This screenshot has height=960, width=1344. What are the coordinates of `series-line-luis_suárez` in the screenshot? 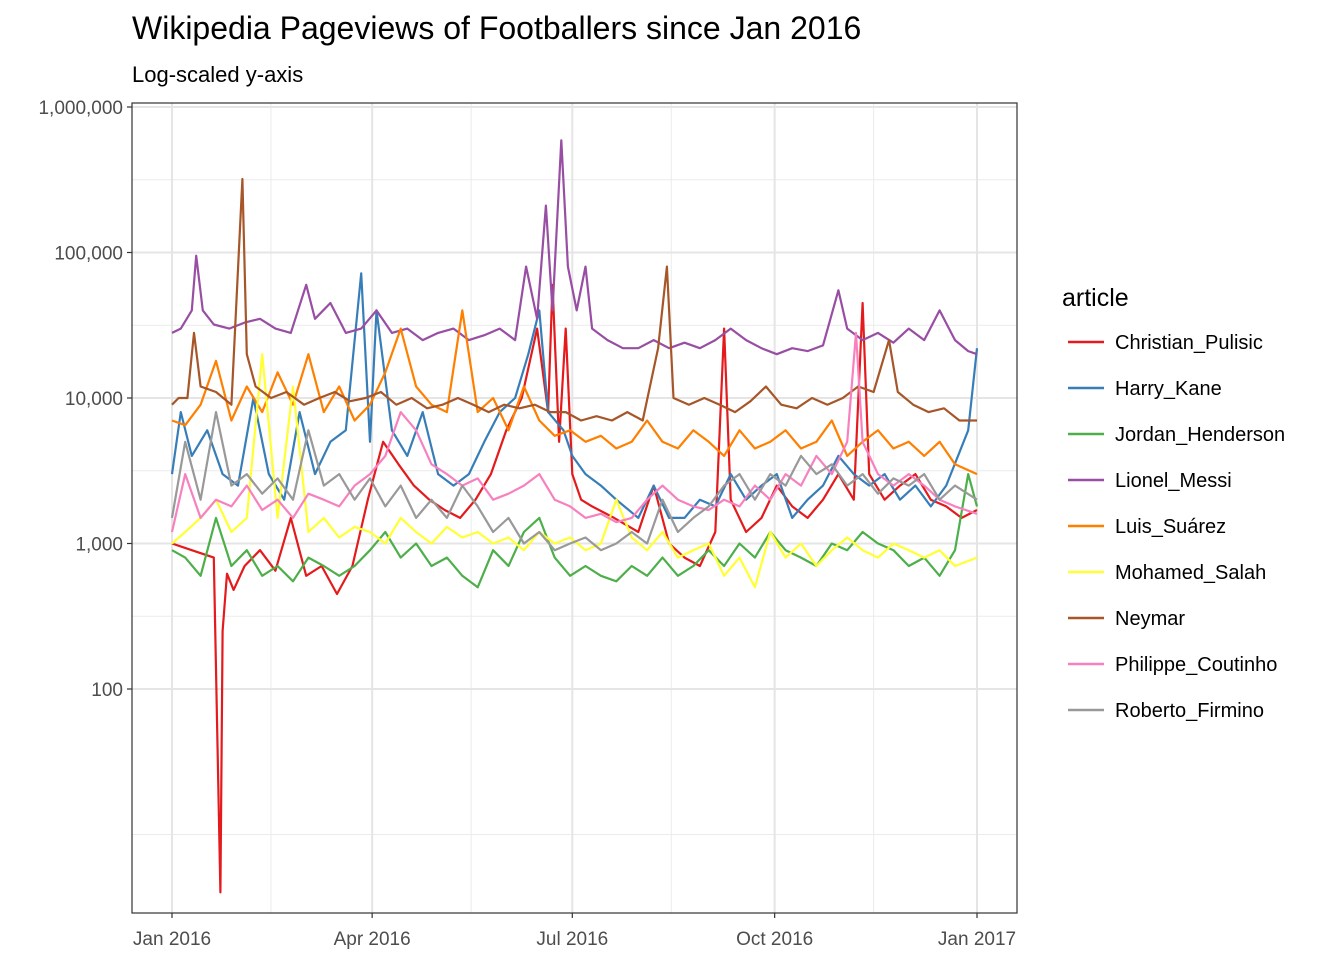 It's located at (574, 392).